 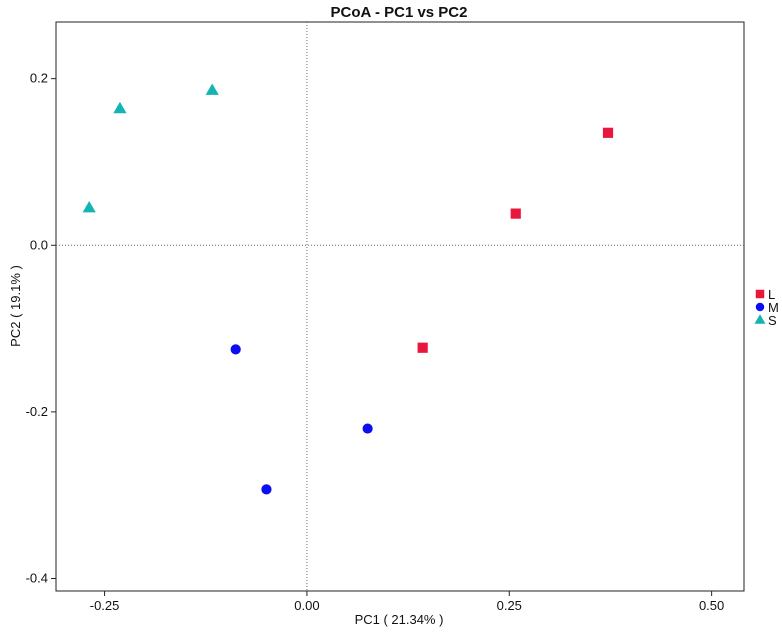 What do you see at coordinates (509, 605) in the screenshot?
I see `x-tick-label: 0.25` at bounding box center [509, 605].